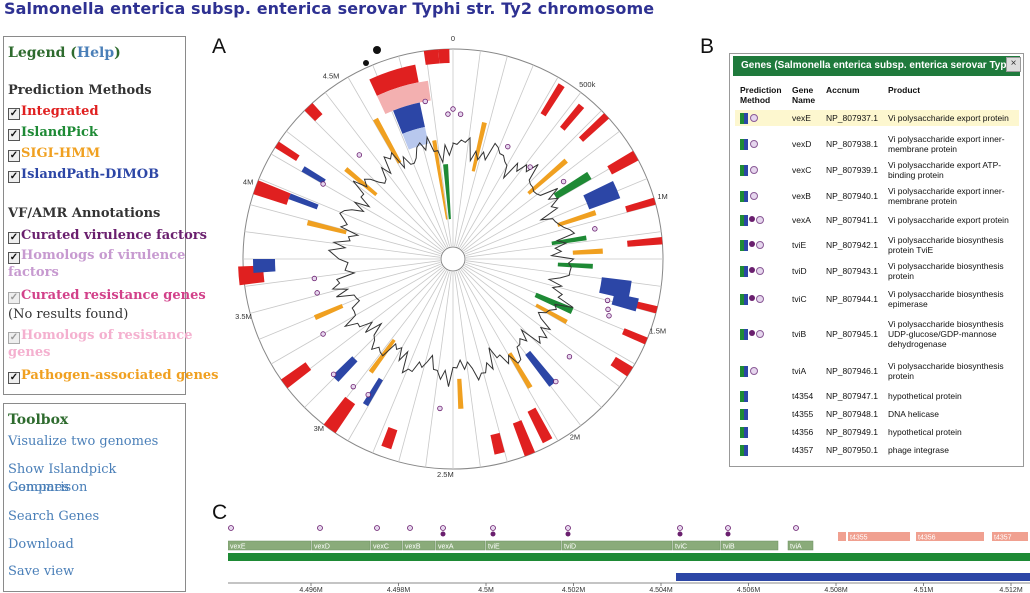 The width and height of the screenshot is (1030, 593). Describe the element at coordinates (41, 571) in the screenshot. I see `save-view-link: Save view` at that location.